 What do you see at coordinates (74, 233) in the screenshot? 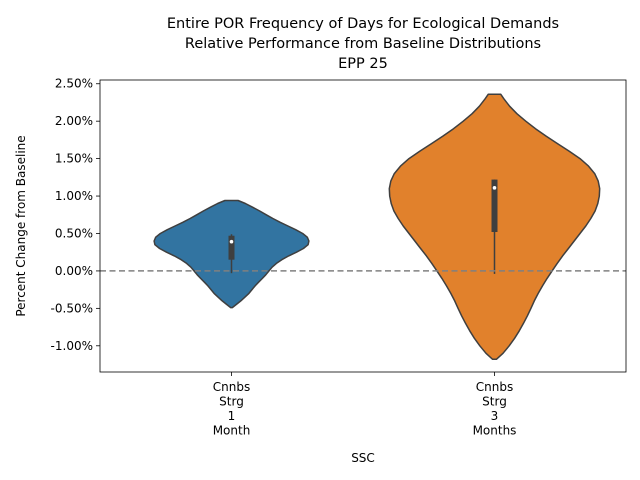
I see `y-tick-label: 0.50%` at bounding box center [74, 233].